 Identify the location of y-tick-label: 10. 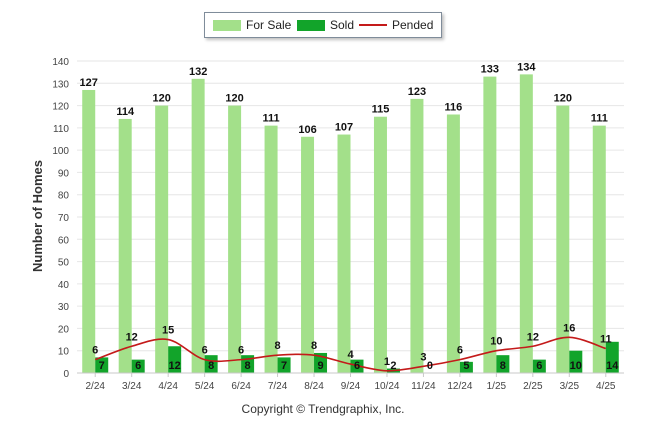
(64, 352).